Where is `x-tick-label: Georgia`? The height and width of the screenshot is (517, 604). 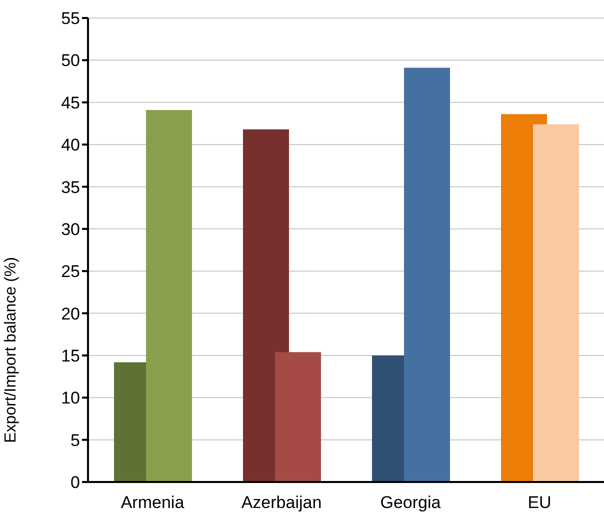 x-tick-label: Georgia is located at coordinates (411, 502).